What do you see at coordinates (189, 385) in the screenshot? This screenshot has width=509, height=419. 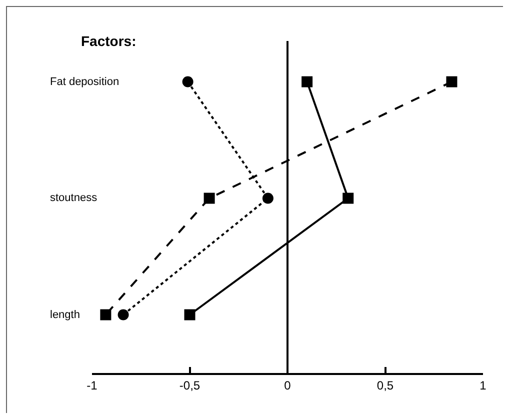 I see `x-tick-label: -0,5` at bounding box center [189, 385].